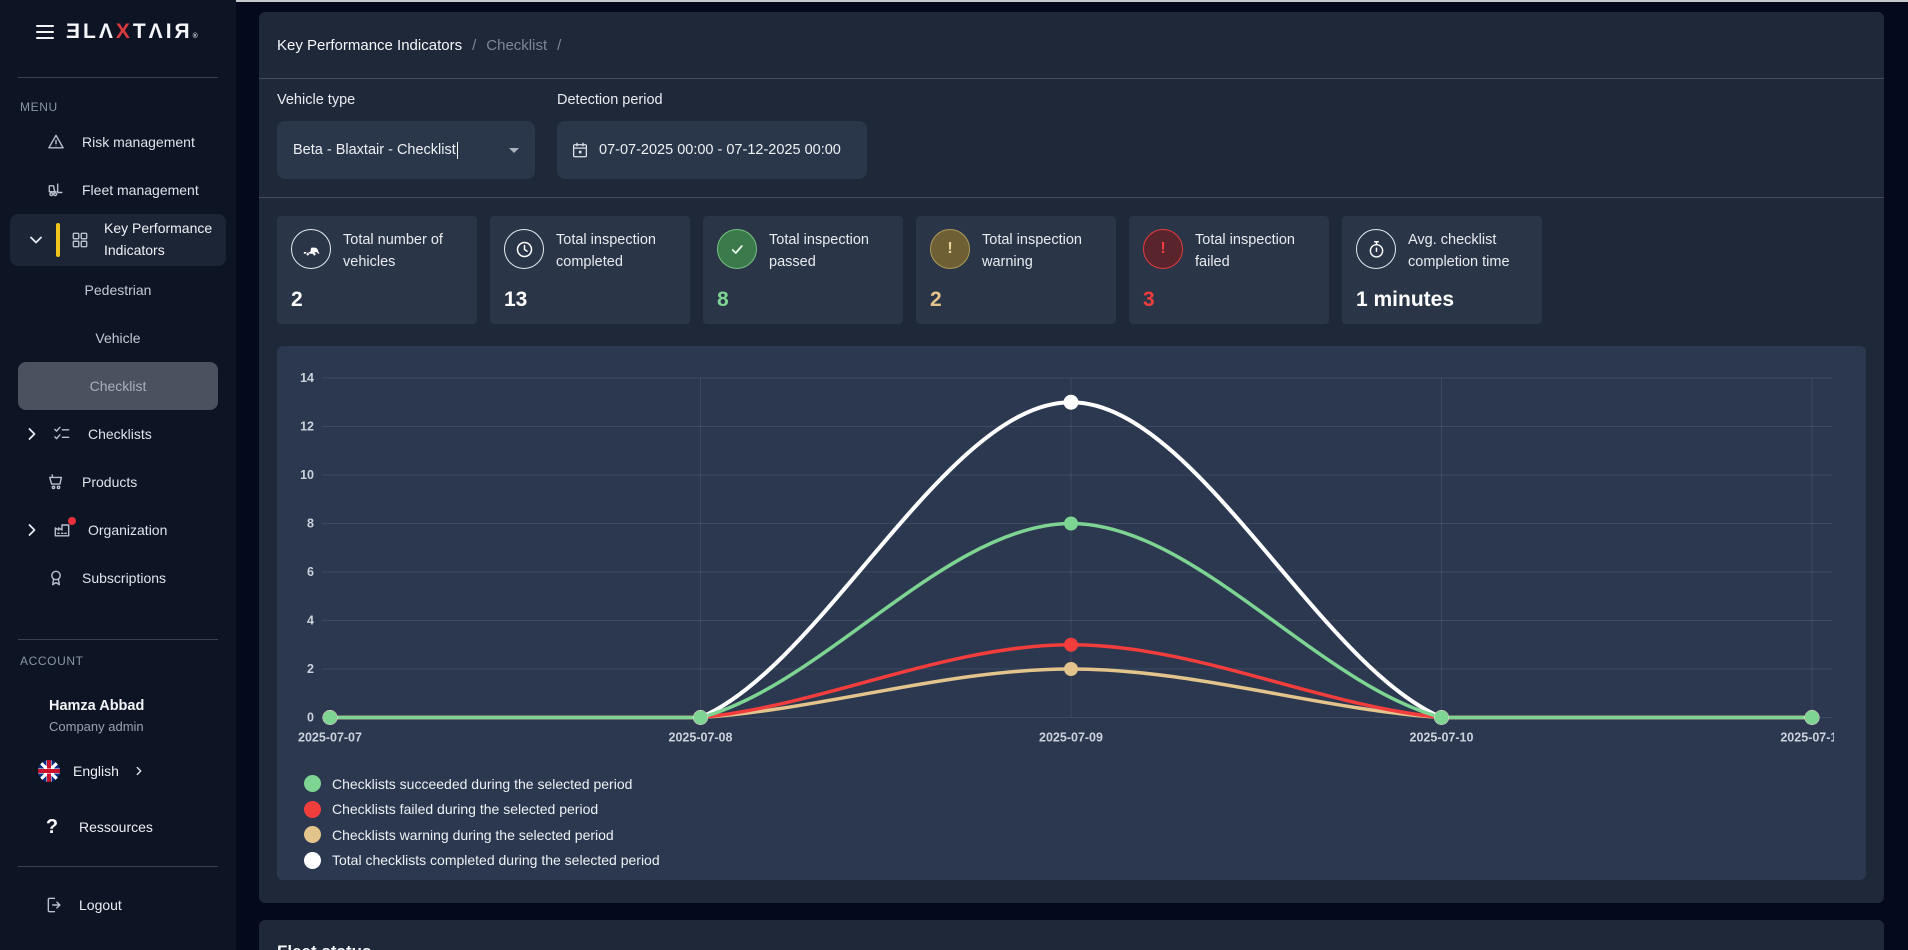 This screenshot has width=1908, height=950. I want to click on sidebar-item-key-performance-indicators: Key Performance Indicators, so click(118, 240).